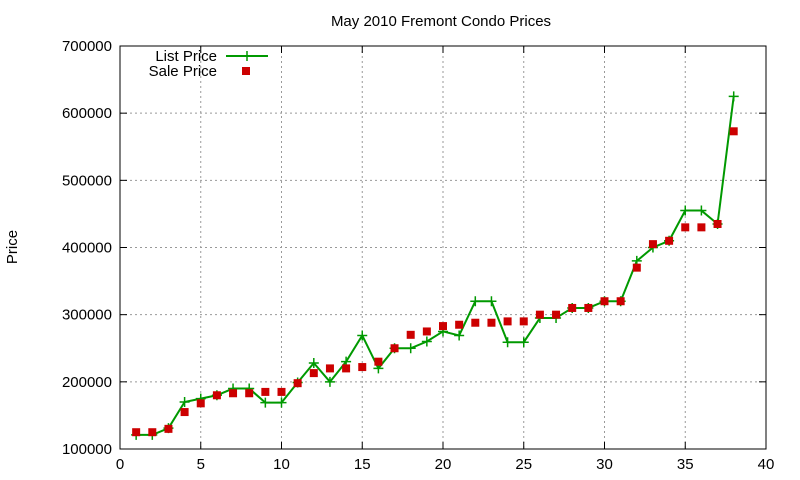  Describe the element at coordinates (87, 248) in the screenshot. I see `y-tick-label: 400000` at that location.